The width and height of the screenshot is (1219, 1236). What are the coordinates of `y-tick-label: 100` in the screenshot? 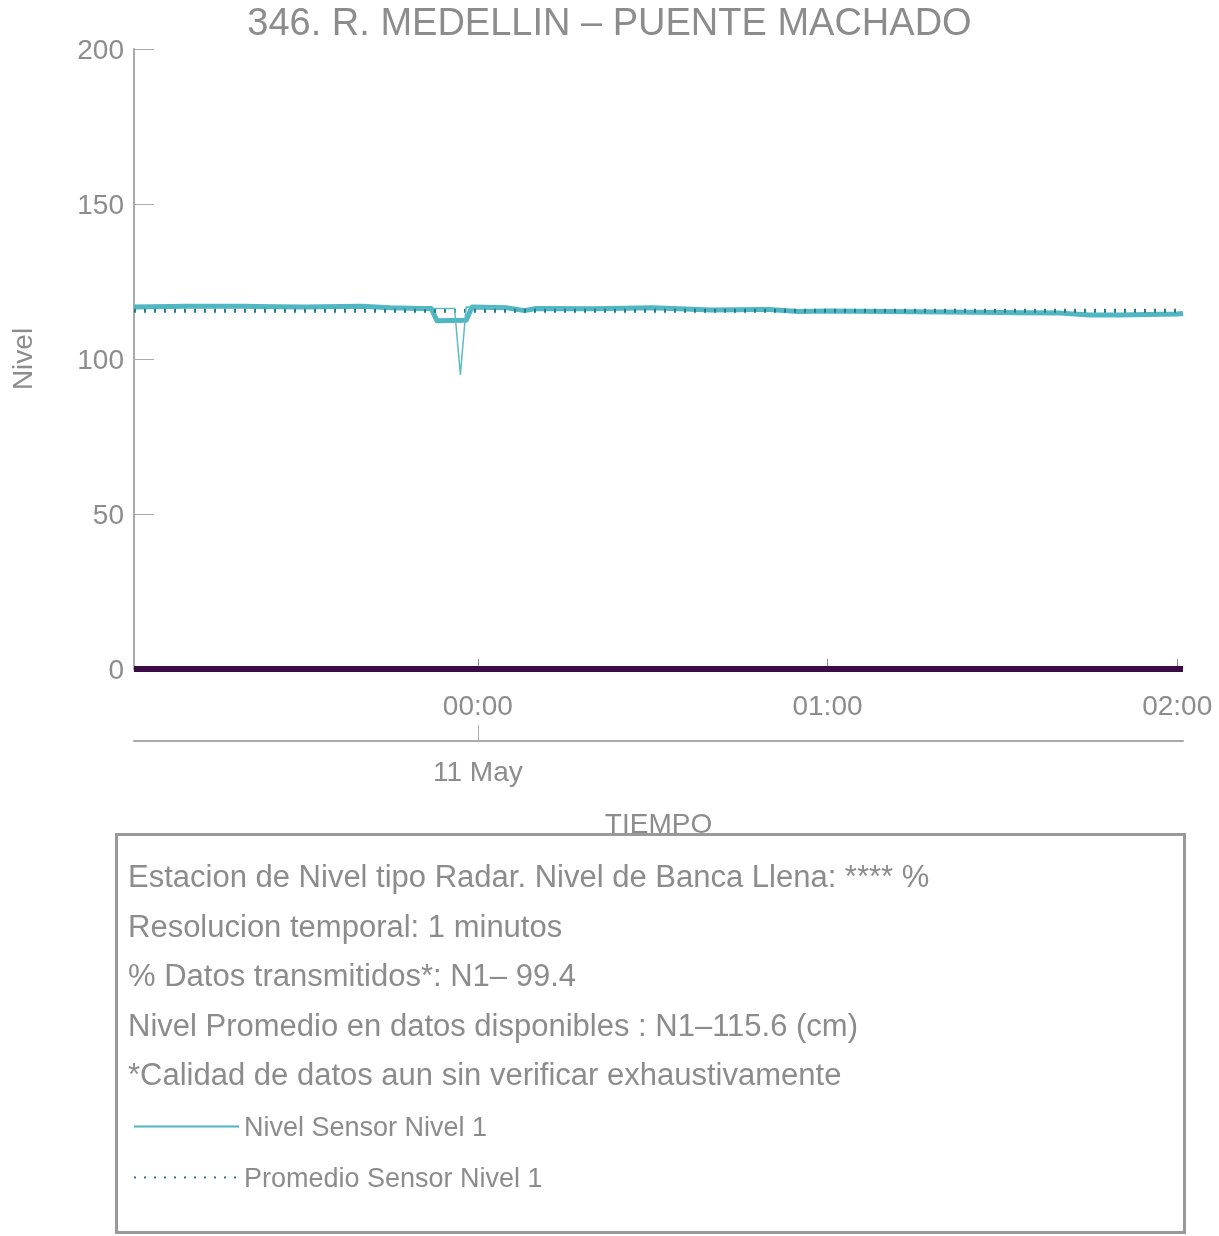 It's located at (100, 359).